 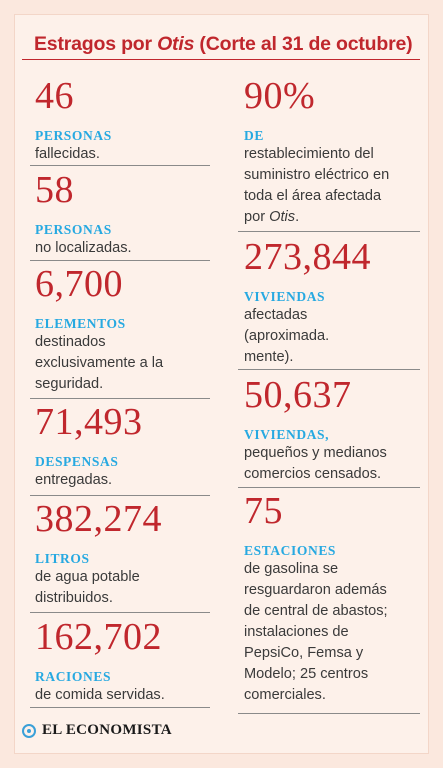 I want to click on stat-number: 162,702, so click(x=98, y=637).